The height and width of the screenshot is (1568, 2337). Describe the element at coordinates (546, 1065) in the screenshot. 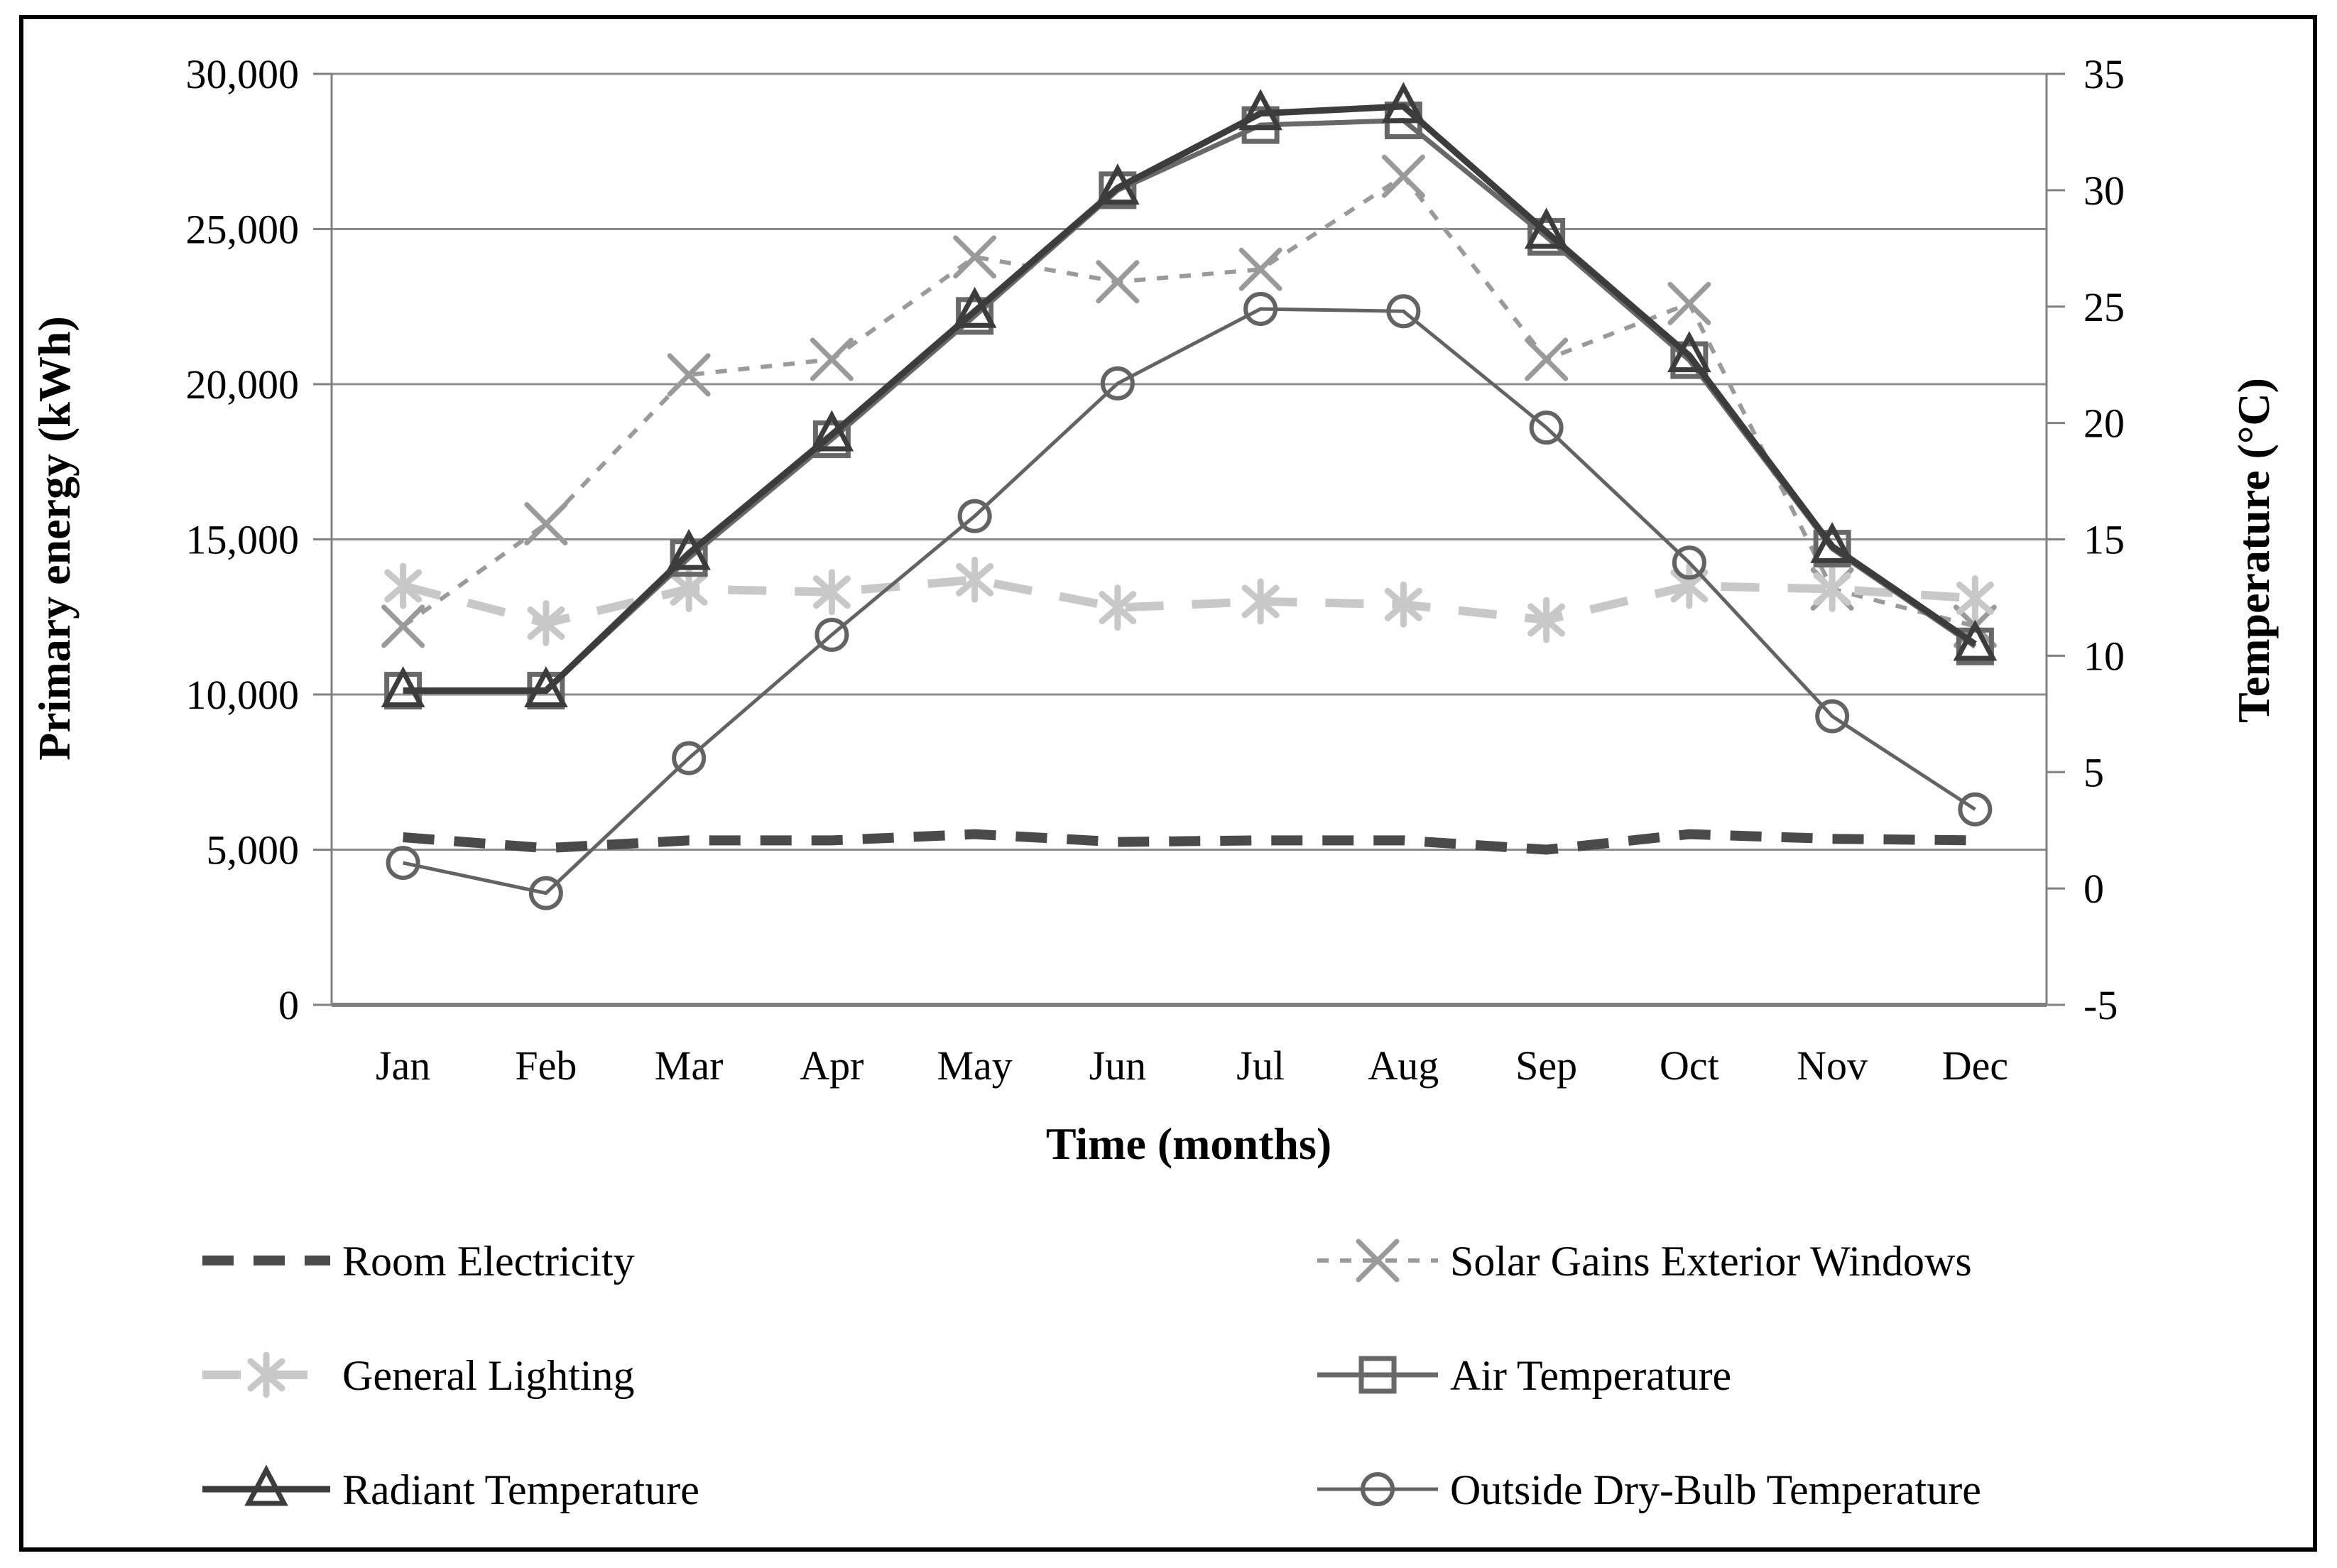

I see `x-tick-label: Feb` at that location.